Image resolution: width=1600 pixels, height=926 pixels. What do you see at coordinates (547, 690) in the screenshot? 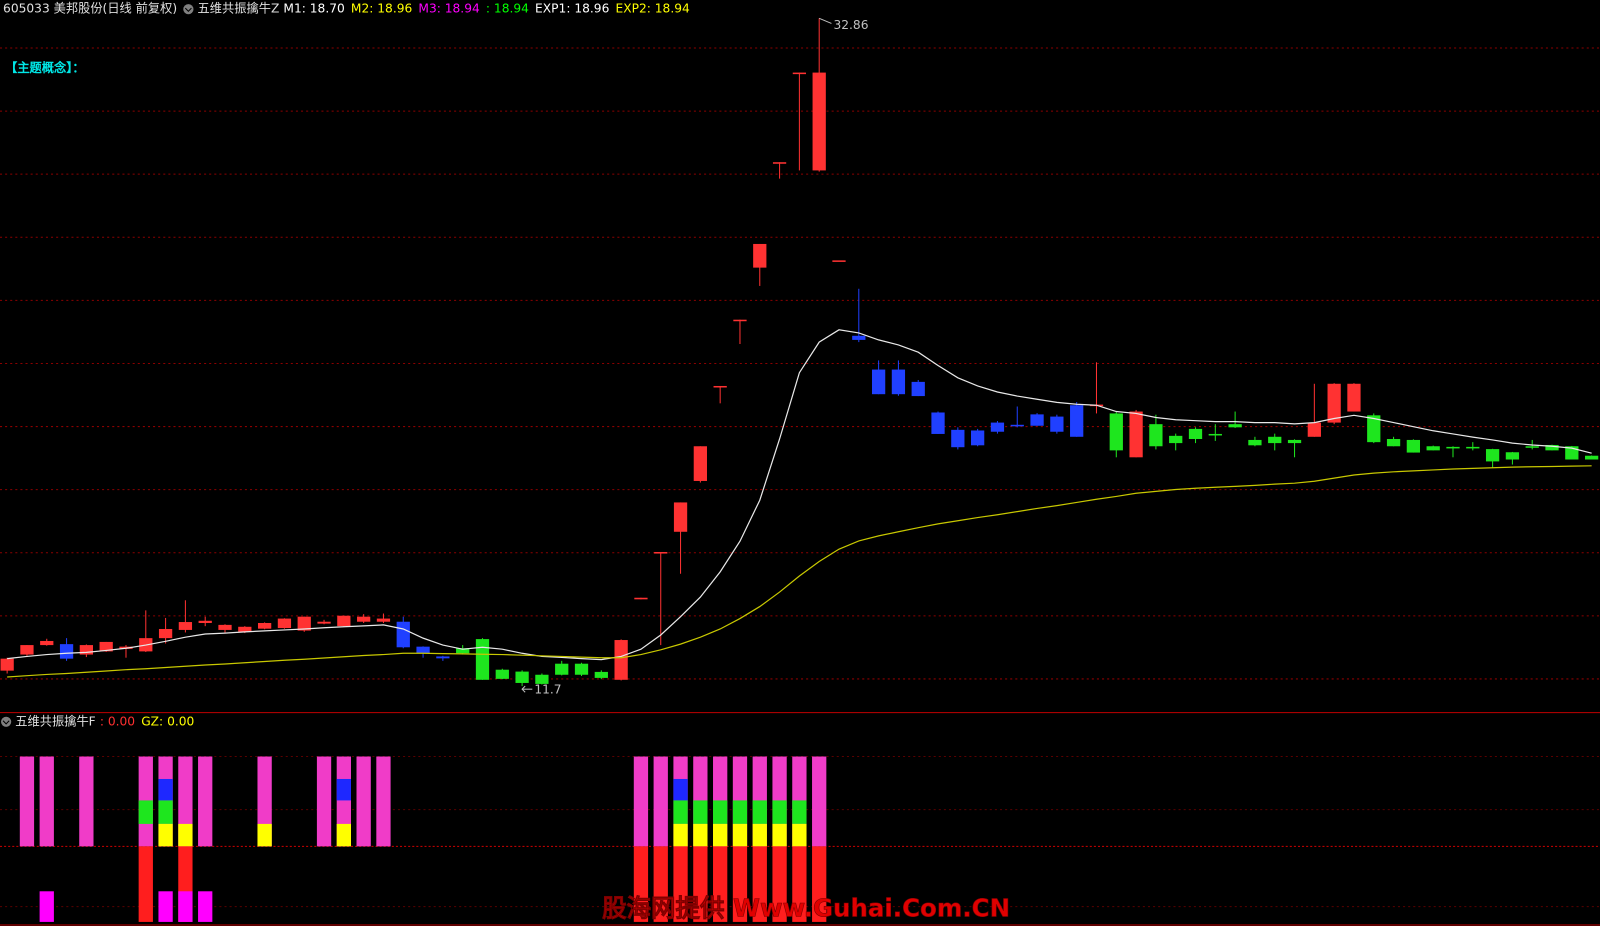
I see `min-price-label: 11.7` at bounding box center [547, 690].